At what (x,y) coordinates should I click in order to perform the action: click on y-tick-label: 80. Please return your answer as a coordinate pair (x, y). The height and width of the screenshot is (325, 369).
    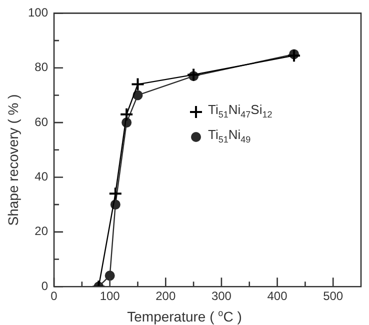
    Looking at the image, I should click on (41, 67).